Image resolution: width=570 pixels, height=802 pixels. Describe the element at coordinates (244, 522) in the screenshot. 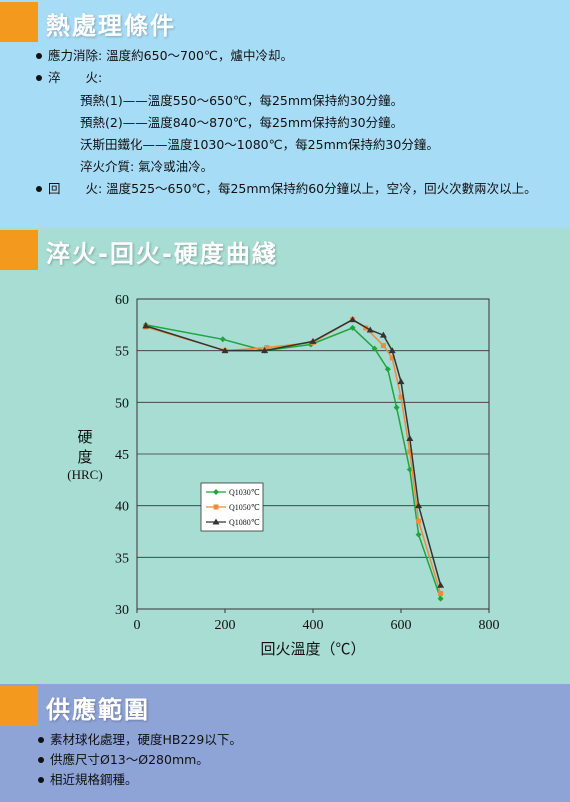

I see `legend-label: Q1080℃` at that location.